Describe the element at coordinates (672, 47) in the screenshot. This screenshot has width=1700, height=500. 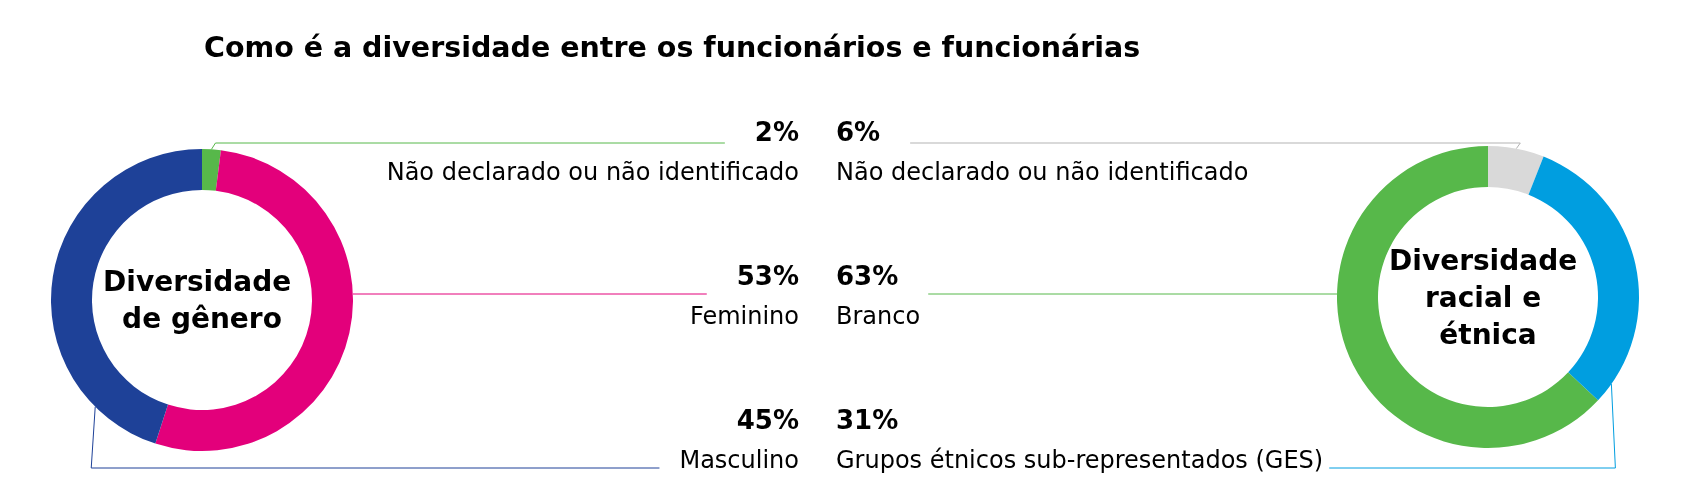
I see `chart-title: Como é a diversidade entre os funcionários e funcionárias` at that location.